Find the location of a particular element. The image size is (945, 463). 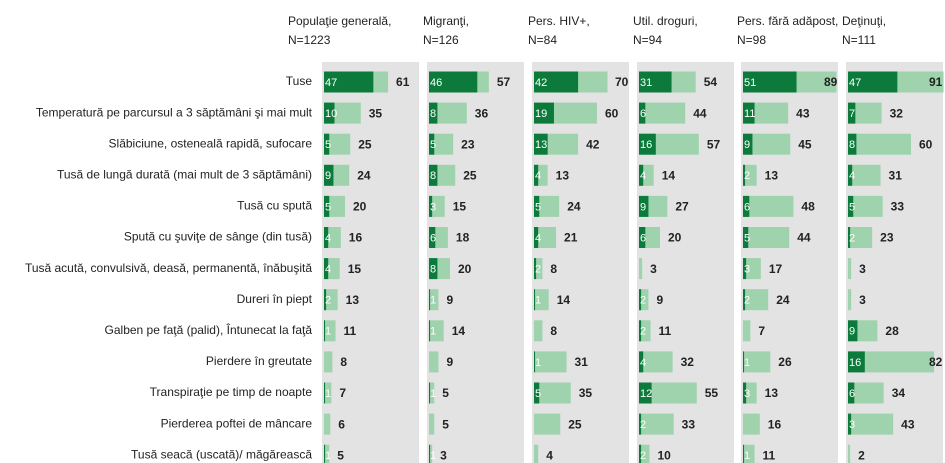

total-label: 4 is located at coordinates (549, 455).